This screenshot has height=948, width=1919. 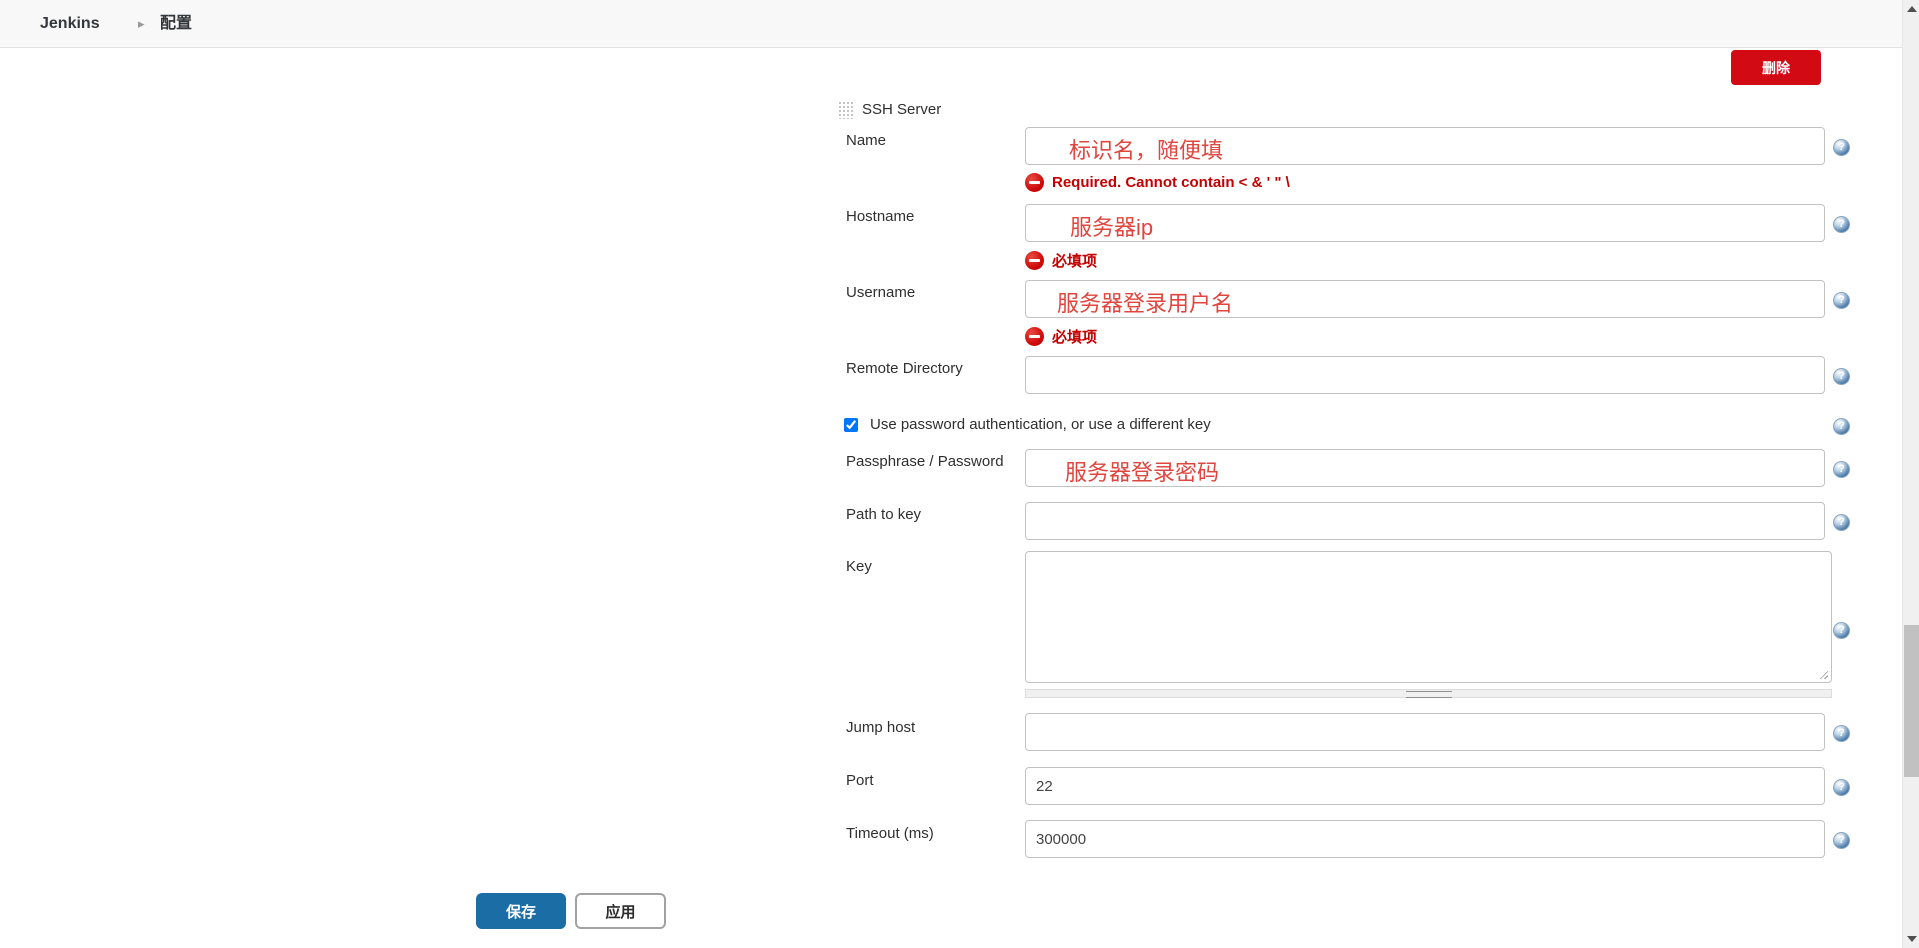 I want to click on scroll-down-icon, so click(x=1912, y=939).